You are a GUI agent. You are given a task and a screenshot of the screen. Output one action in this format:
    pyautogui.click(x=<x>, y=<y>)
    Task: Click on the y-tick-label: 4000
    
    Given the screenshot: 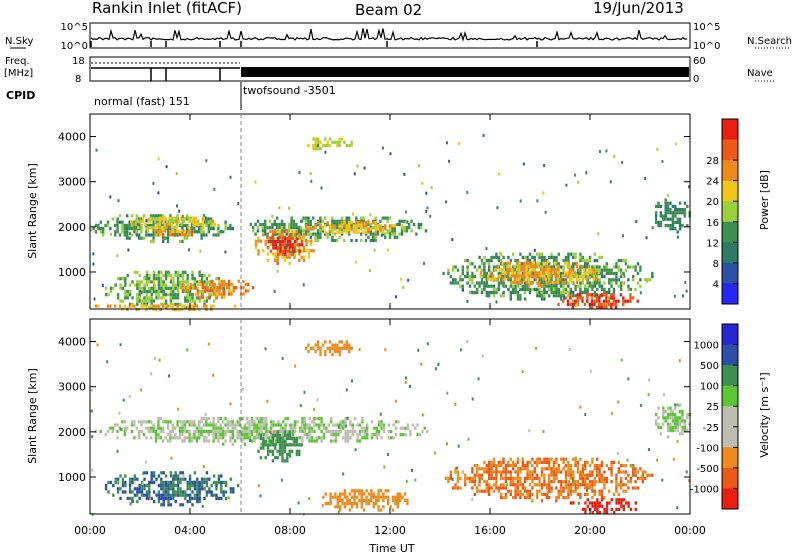 What is the action you would take?
    pyautogui.click(x=72, y=137)
    